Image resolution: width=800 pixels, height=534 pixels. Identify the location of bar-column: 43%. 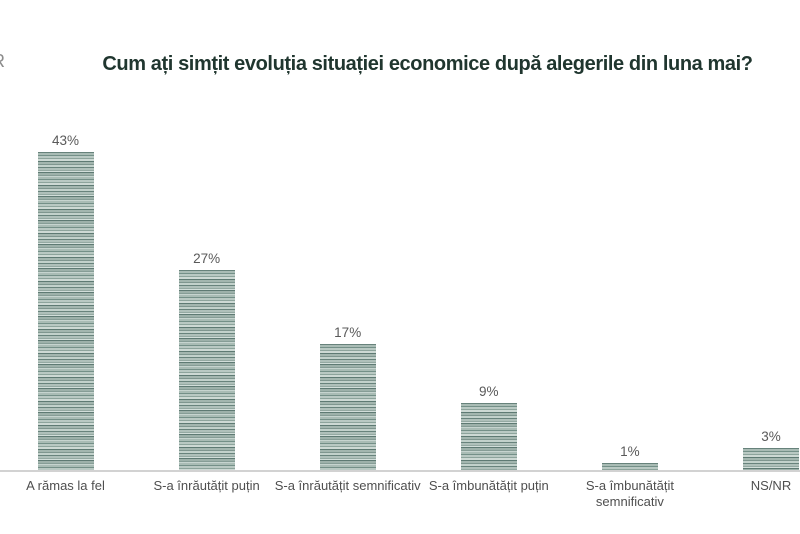
(65, 301).